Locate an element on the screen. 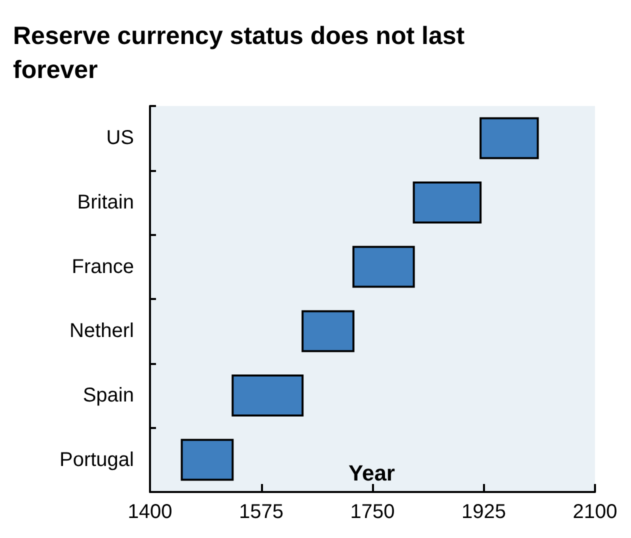 This screenshot has height=538, width=631. y-tick-label: Netherl is located at coordinates (102, 331).